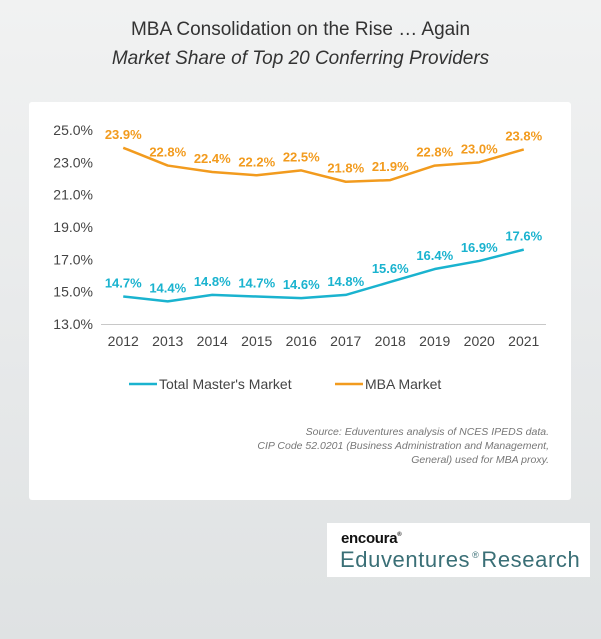 The image size is (601, 639). Describe the element at coordinates (390, 166) in the screenshot. I see `data-label: 21.9%` at that location.